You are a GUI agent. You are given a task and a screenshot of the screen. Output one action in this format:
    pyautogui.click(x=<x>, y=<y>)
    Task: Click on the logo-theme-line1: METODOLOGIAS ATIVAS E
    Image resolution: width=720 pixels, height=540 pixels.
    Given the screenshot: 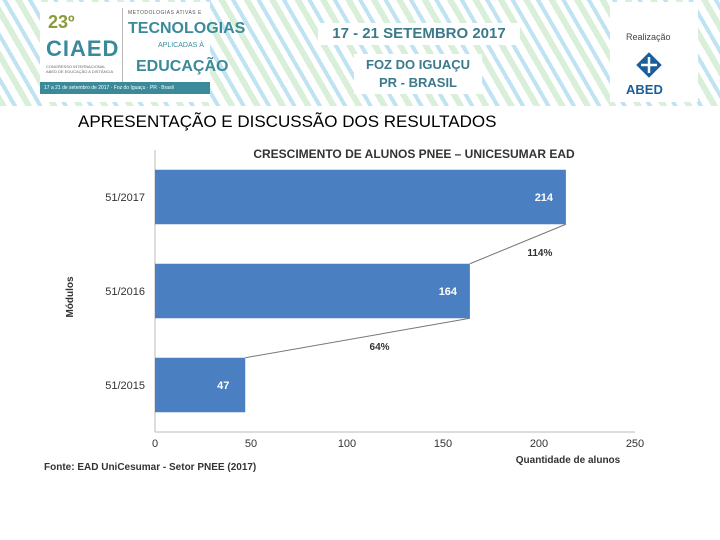 What is the action you would take?
    pyautogui.click(x=165, y=13)
    